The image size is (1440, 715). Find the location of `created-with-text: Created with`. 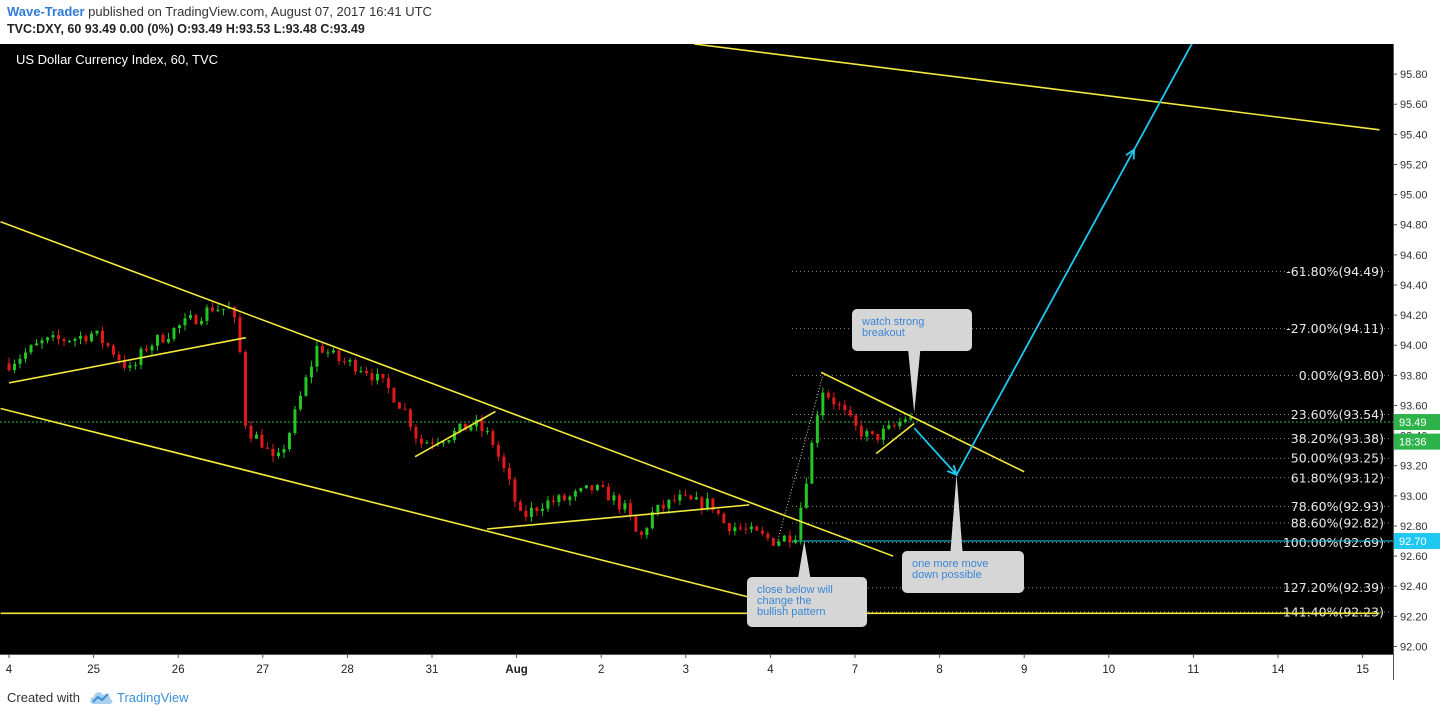

created-with-text: Created with is located at coordinates (43, 697).